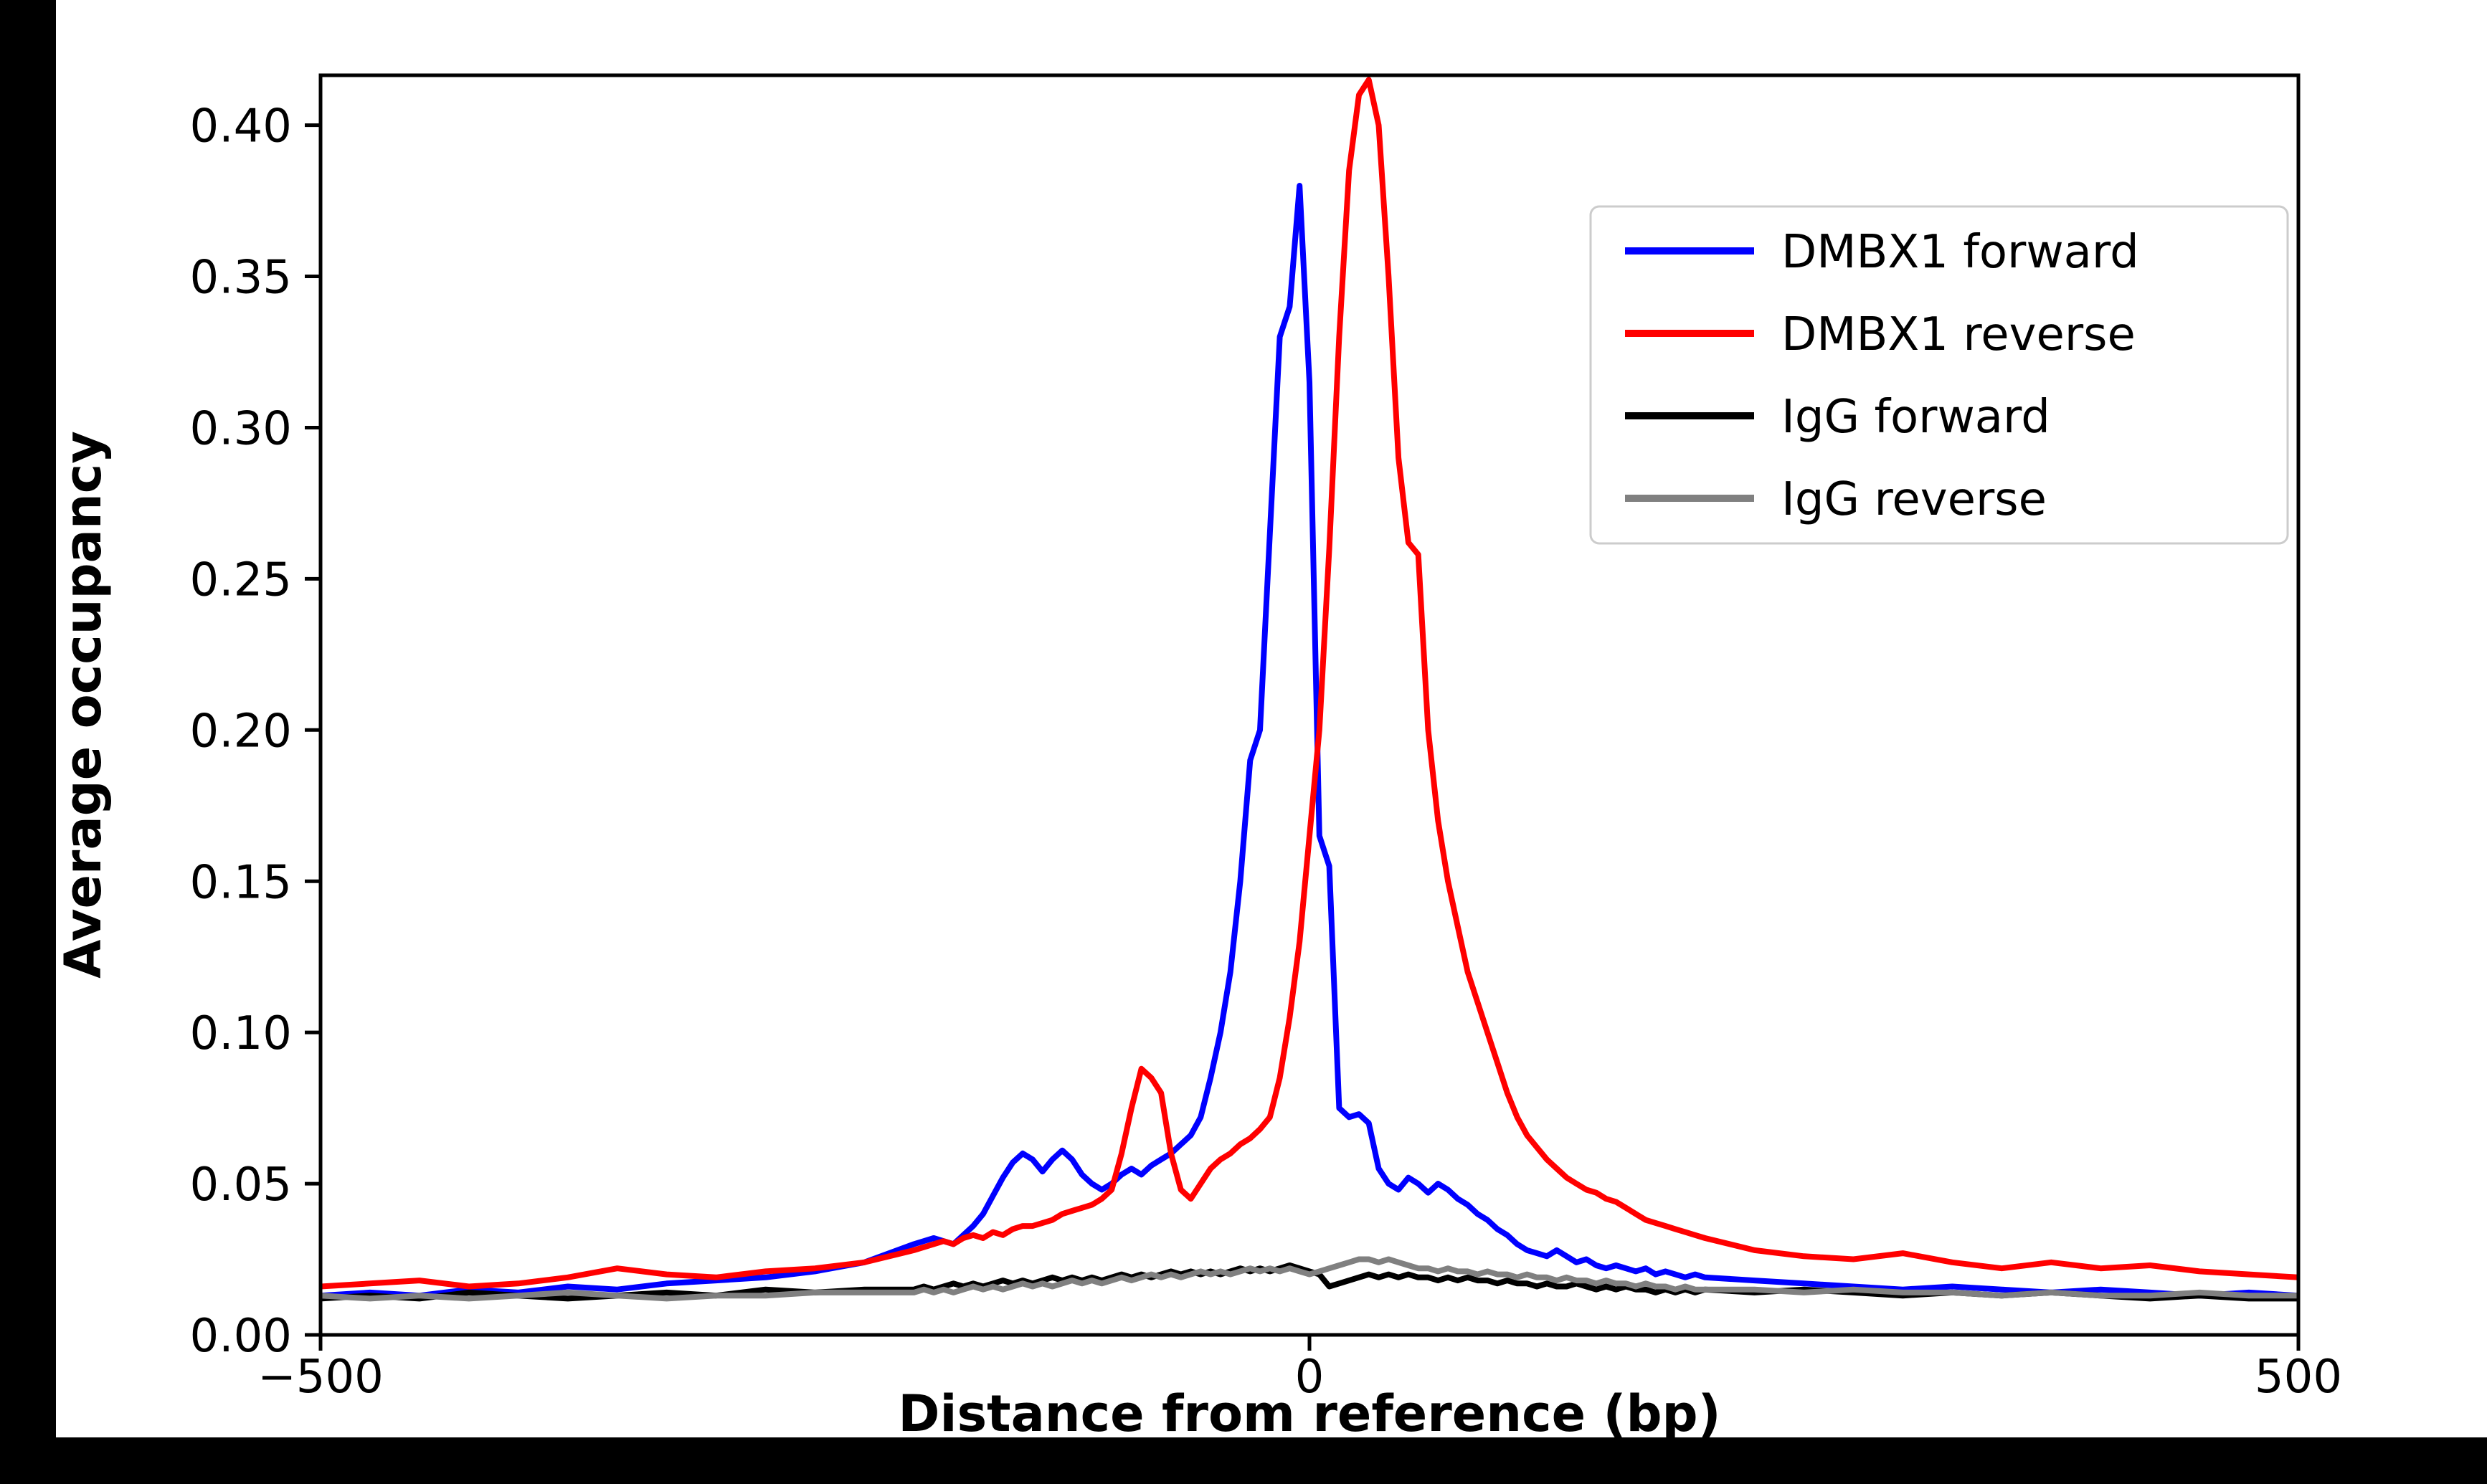 This screenshot has height=1484, width=2487. I want to click on legend-label-igg-forward: IgG forward, so click(1915, 418).